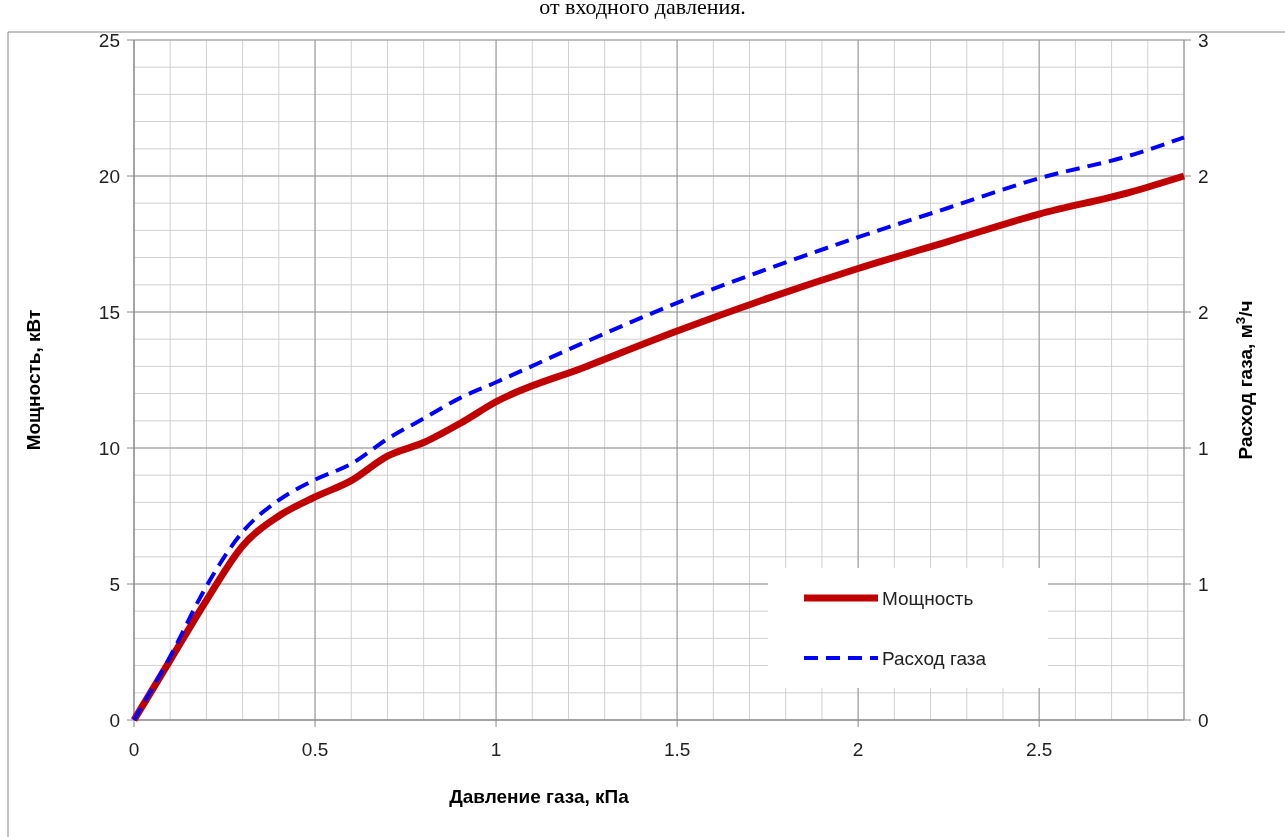 The height and width of the screenshot is (837, 1285). What do you see at coordinates (114, 720) in the screenshot?
I see `y-tick-label: 0` at bounding box center [114, 720].